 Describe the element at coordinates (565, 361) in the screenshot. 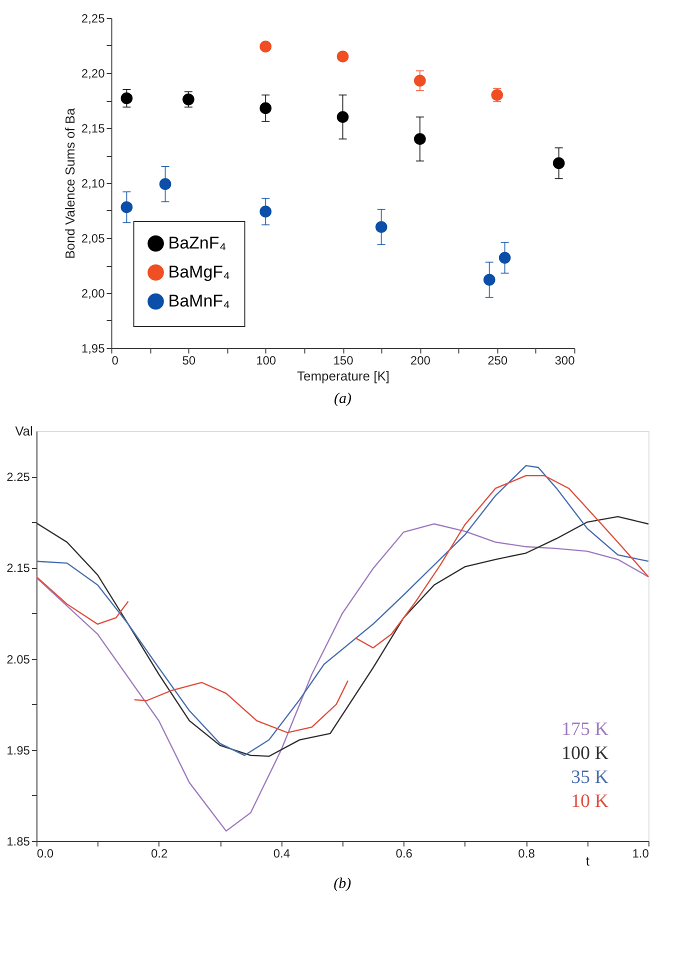

I see `x-tick-label: 300` at that location.